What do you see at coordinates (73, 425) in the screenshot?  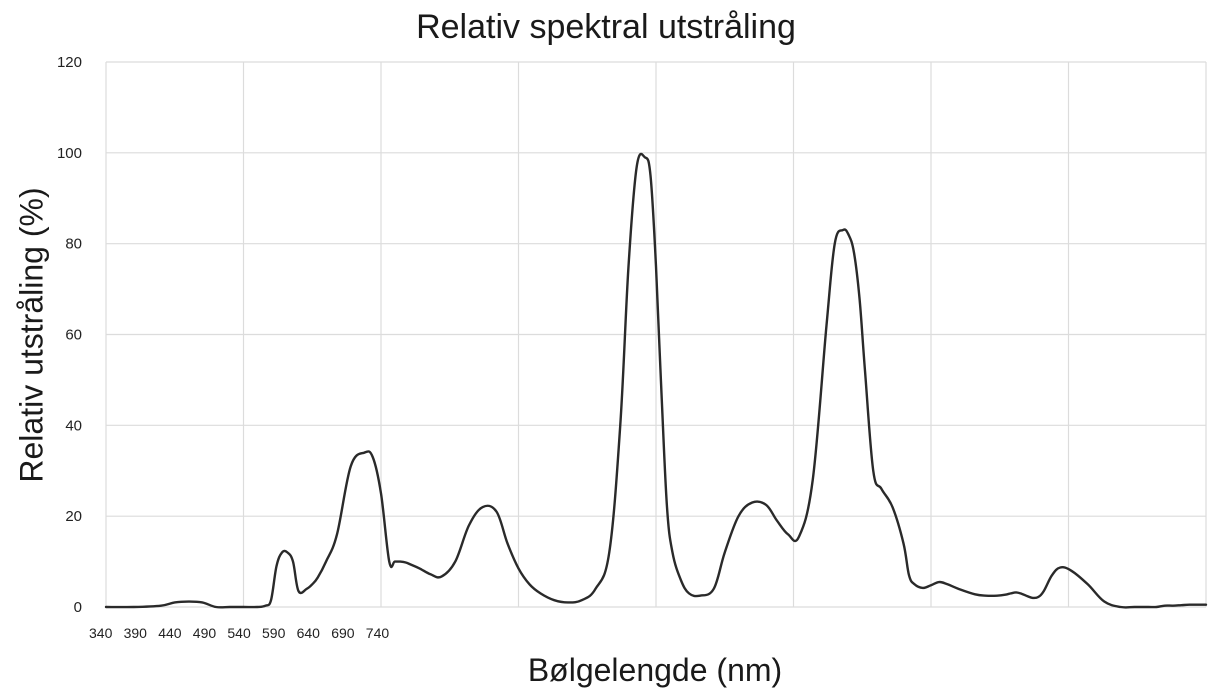 I see `y-tick-label: 40` at bounding box center [73, 425].